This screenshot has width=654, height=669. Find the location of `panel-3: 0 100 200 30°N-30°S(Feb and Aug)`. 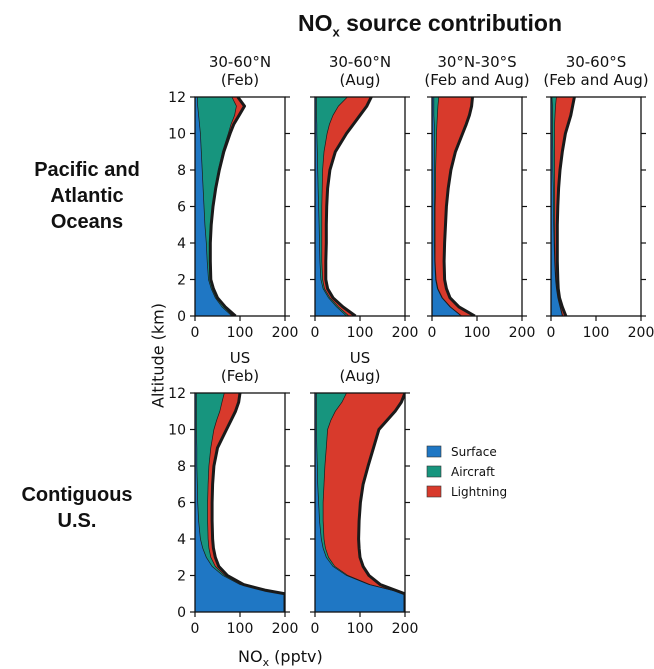

panel-3: 0 100 200 30°N-30°S(Feb and Aug) is located at coordinates (479, 197).